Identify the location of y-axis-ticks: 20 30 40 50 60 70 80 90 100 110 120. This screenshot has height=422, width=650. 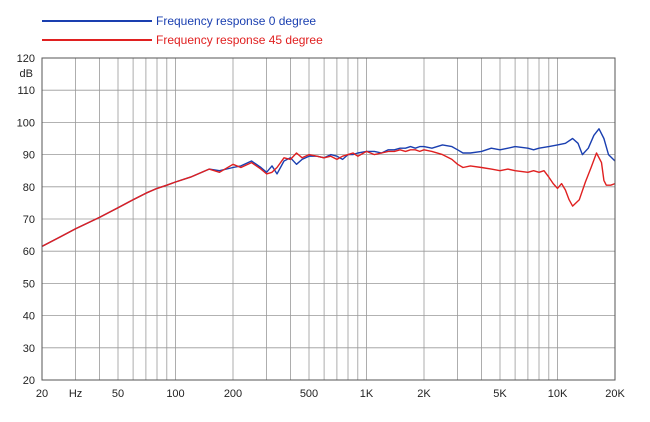
(26, 220).